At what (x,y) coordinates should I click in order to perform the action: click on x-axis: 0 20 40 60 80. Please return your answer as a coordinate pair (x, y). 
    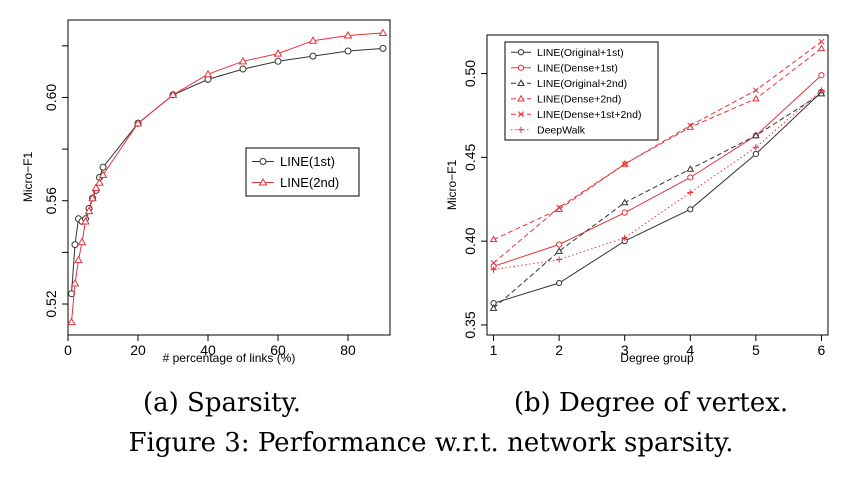
    Looking at the image, I should click on (210, 346).